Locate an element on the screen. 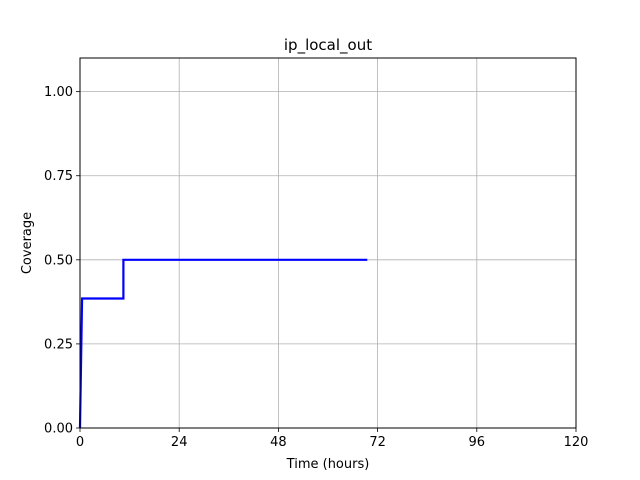 Image resolution: width=640 pixels, height=480 pixels. y-tick-label: 0.25 is located at coordinates (58, 344).